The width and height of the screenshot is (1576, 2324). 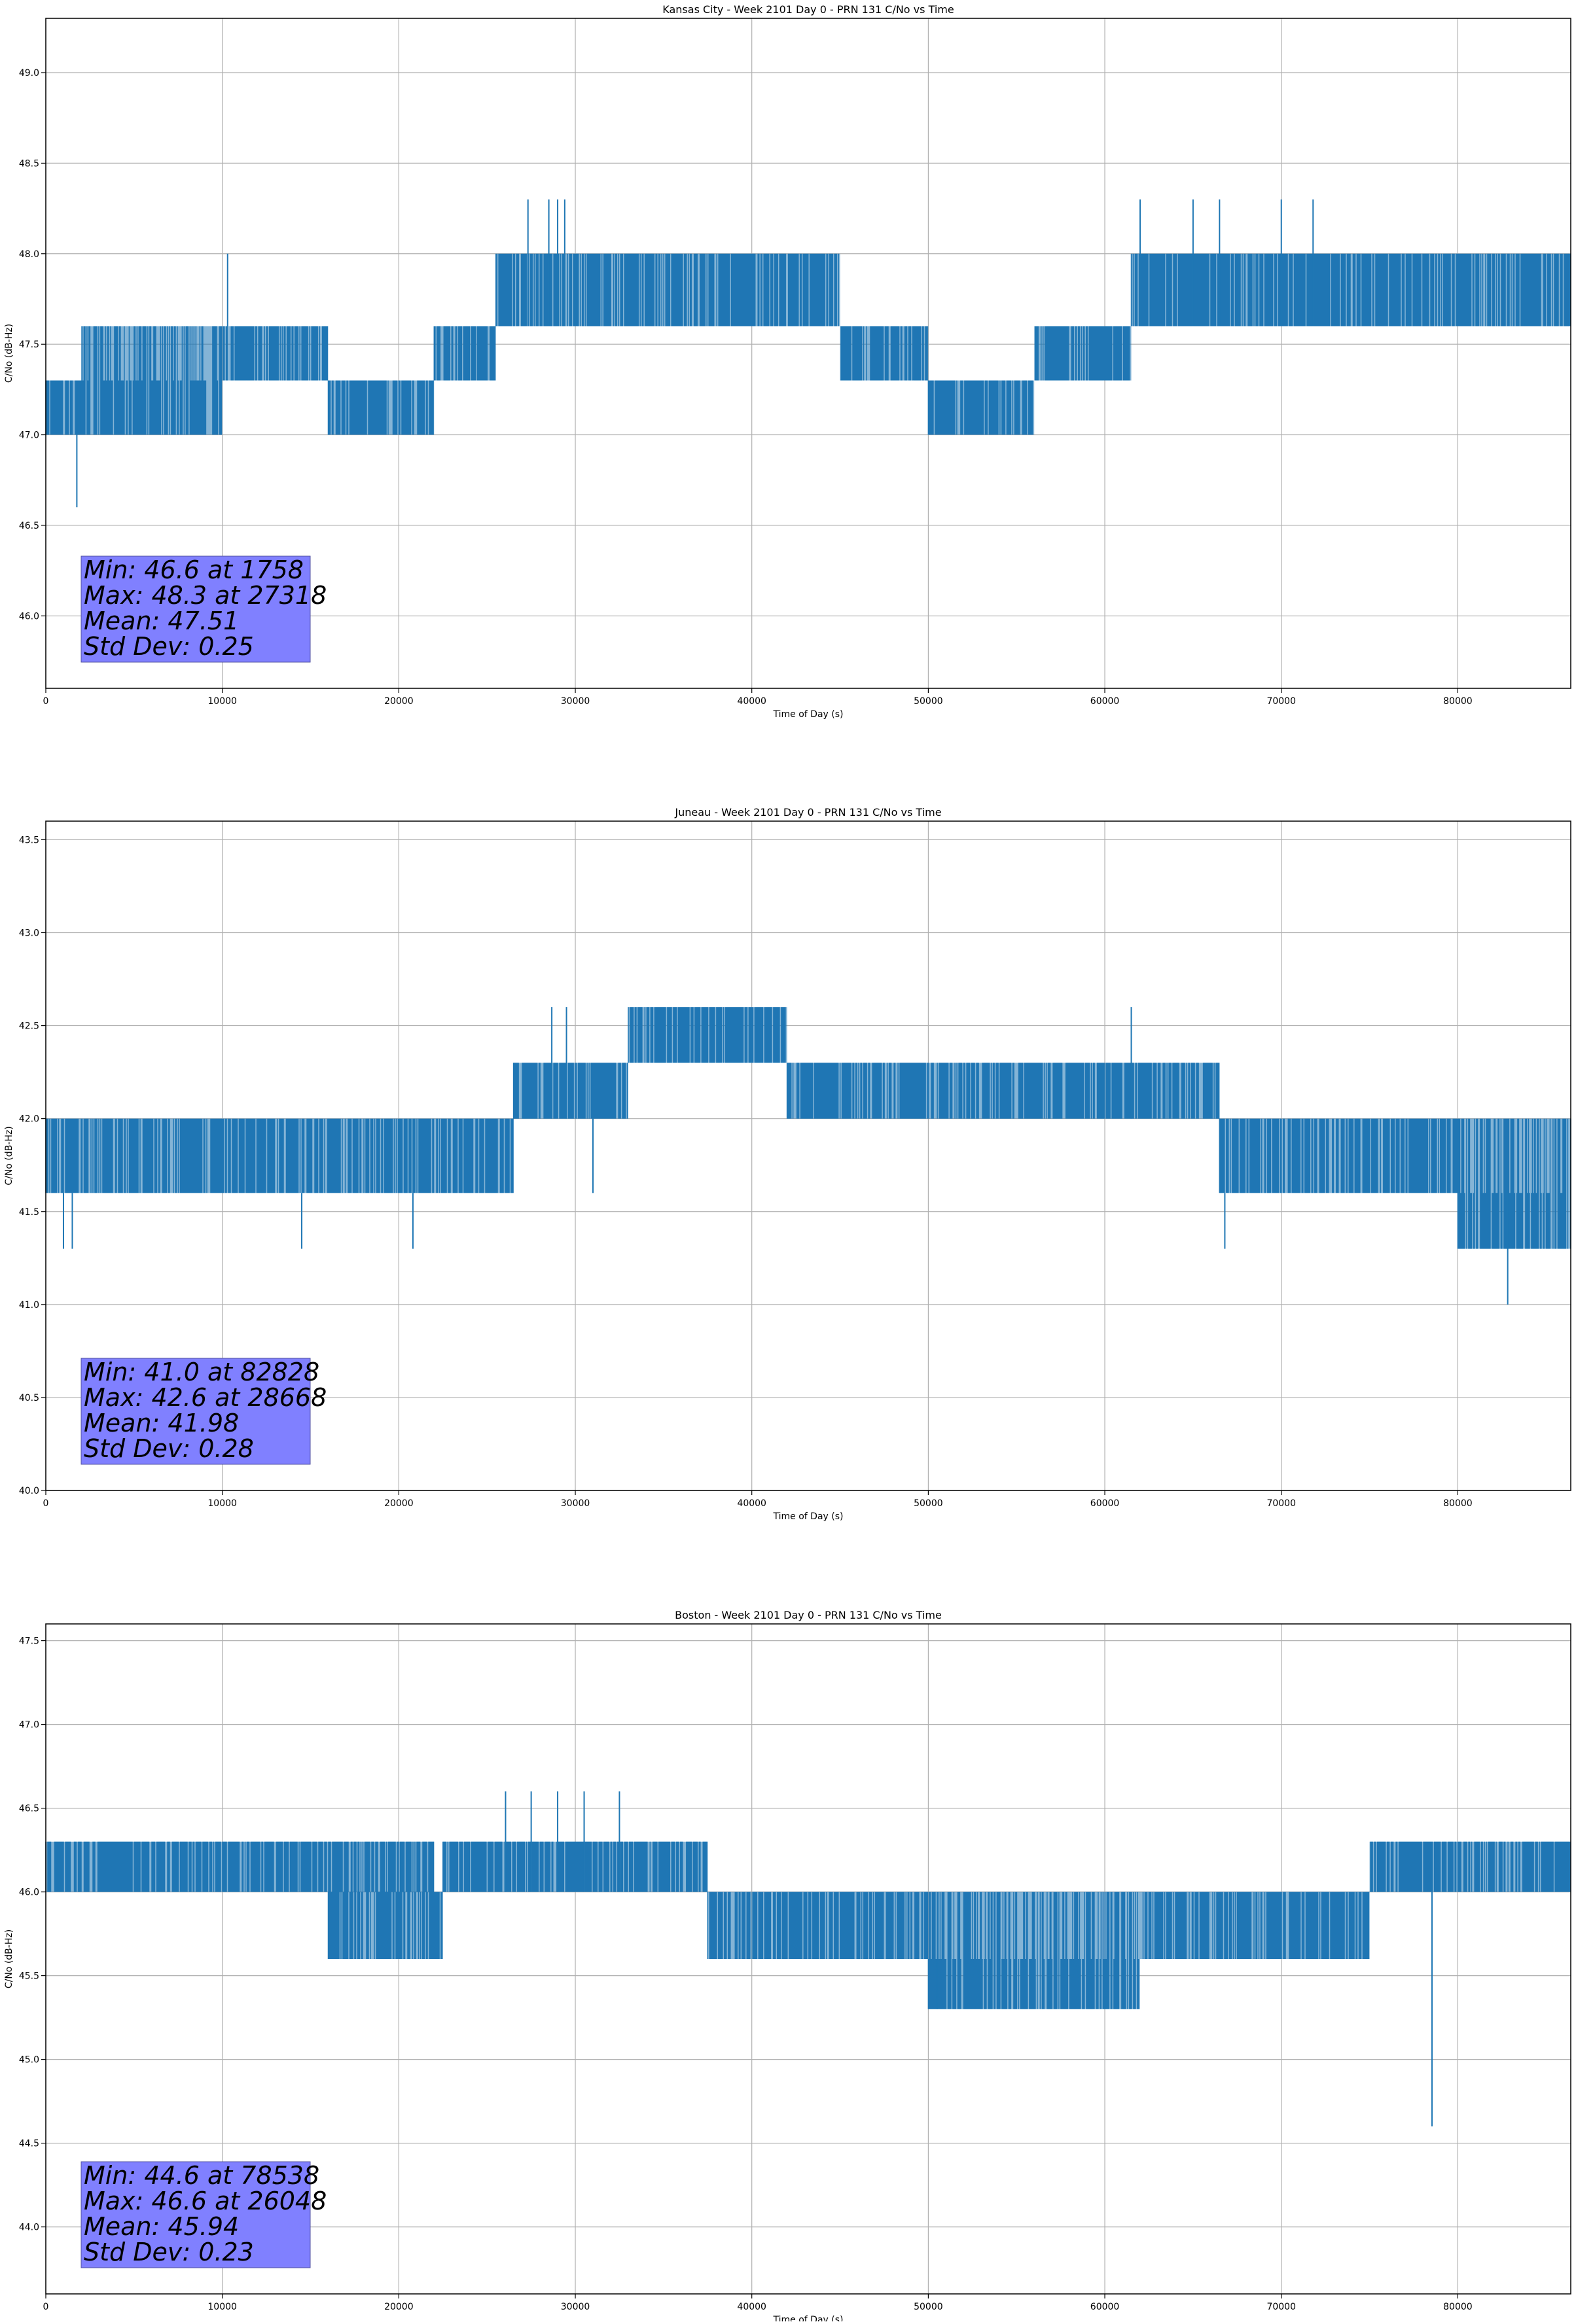 I want to click on stats-line: Min: 44.6 at 78538, so click(x=201, y=2176).